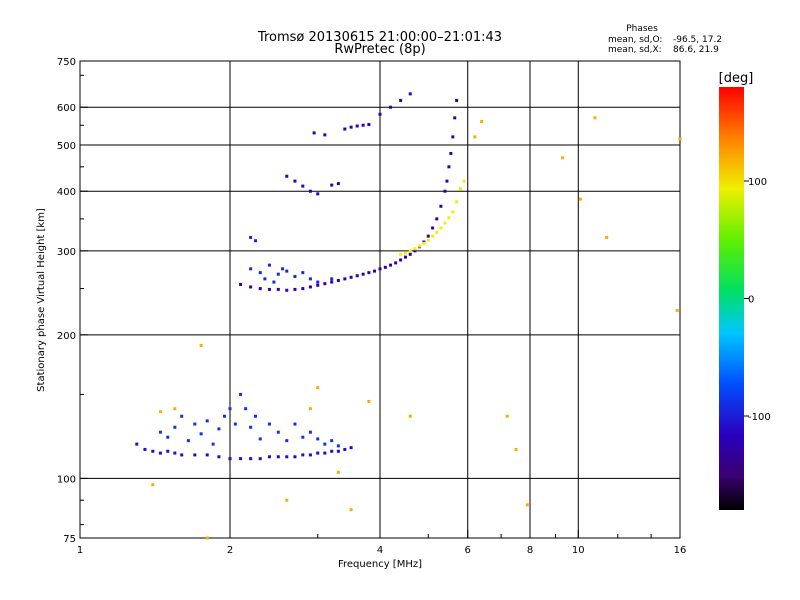 This screenshot has width=800, height=600. I want to click on colorbar-tick-label: -100, so click(759, 417).